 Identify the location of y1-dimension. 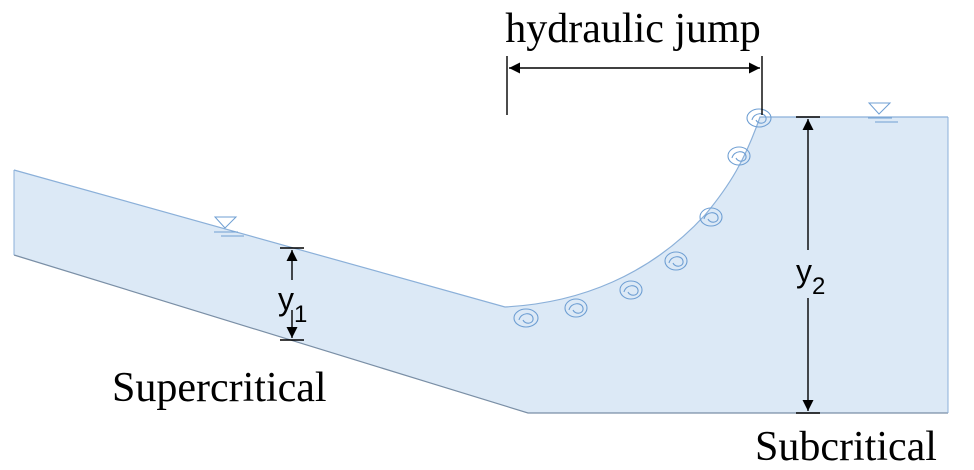
(292, 294).